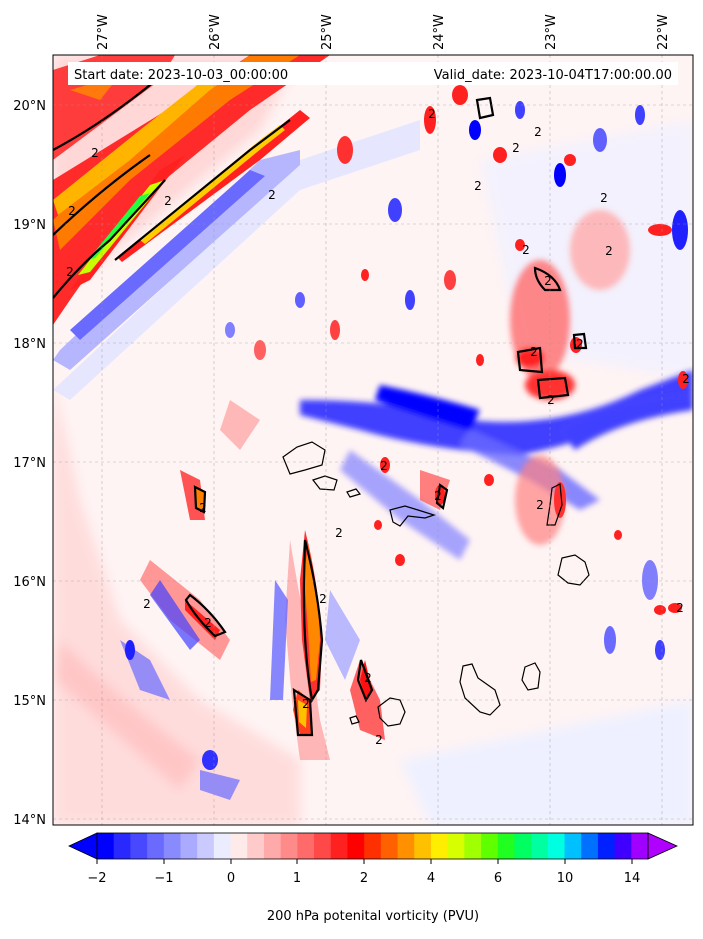 The image size is (703, 939). What do you see at coordinates (391, 712) in the screenshot?
I see `island-fogo` at bounding box center [391, 712].